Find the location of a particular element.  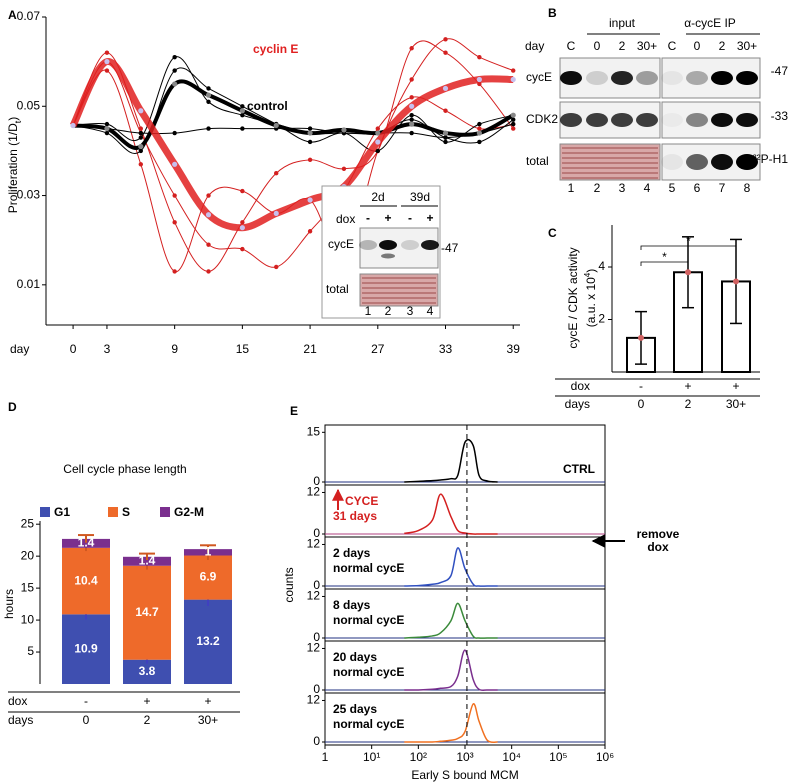

label: + is located at coordinates (735, 386).